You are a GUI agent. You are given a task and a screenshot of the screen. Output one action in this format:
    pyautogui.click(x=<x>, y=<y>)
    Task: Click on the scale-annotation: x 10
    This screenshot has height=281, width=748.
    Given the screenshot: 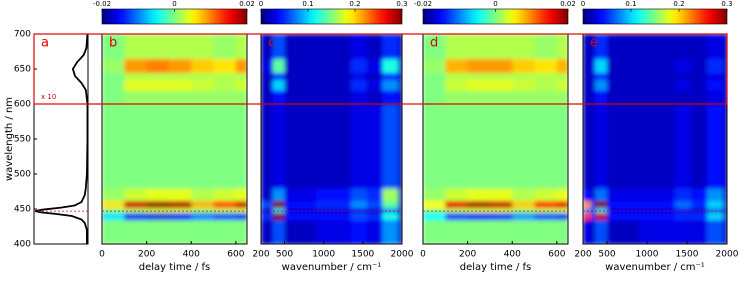 What is the action you would take?
    pyautogui.click(x=48, y=97)
    